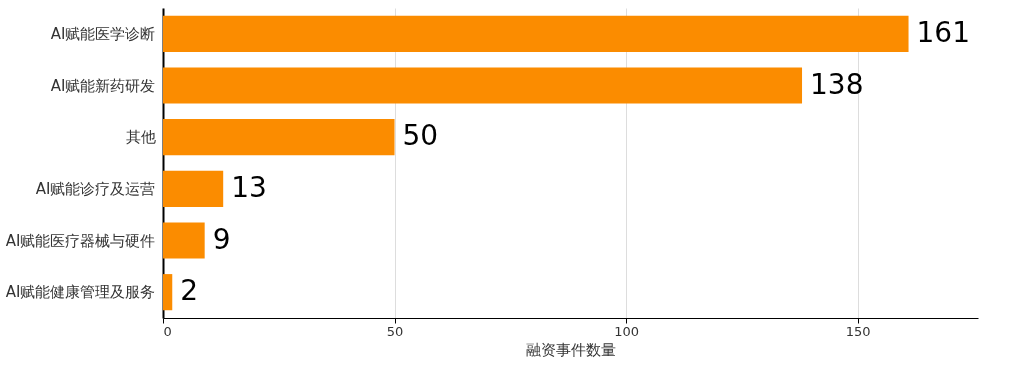 The image size is (1024, 373). What do you see at coordinates (626, 331) in the screenshot?
I see `x-tick-label: 100` at bounding box center [626, 331].